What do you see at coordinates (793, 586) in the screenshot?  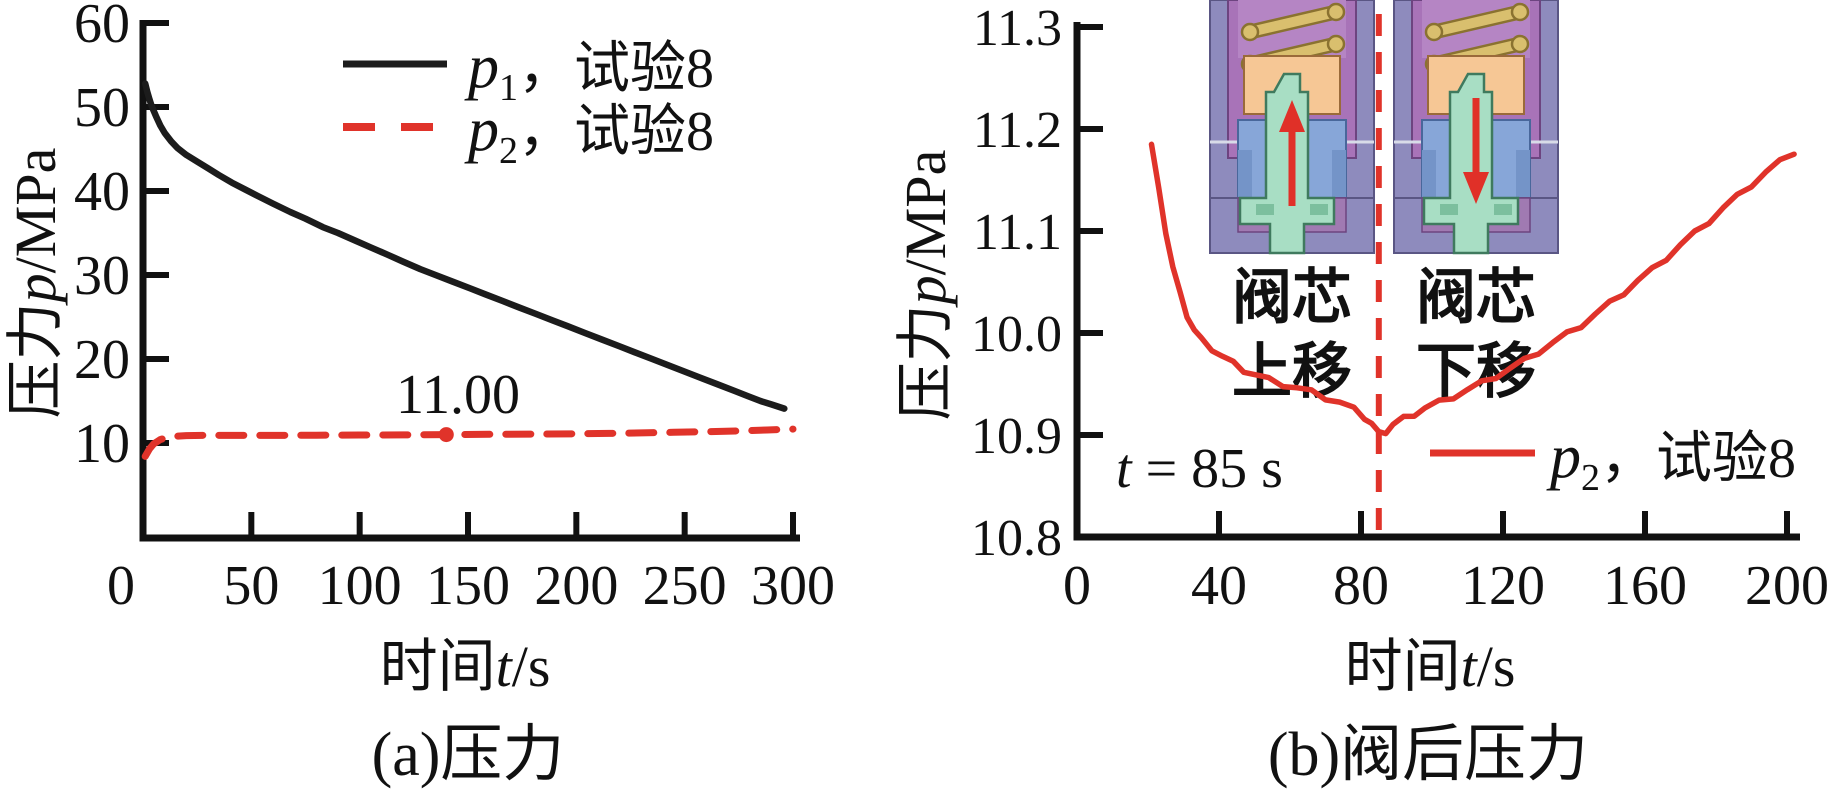 I see `x-tick-label: 300` at bounding box center [793, 586].